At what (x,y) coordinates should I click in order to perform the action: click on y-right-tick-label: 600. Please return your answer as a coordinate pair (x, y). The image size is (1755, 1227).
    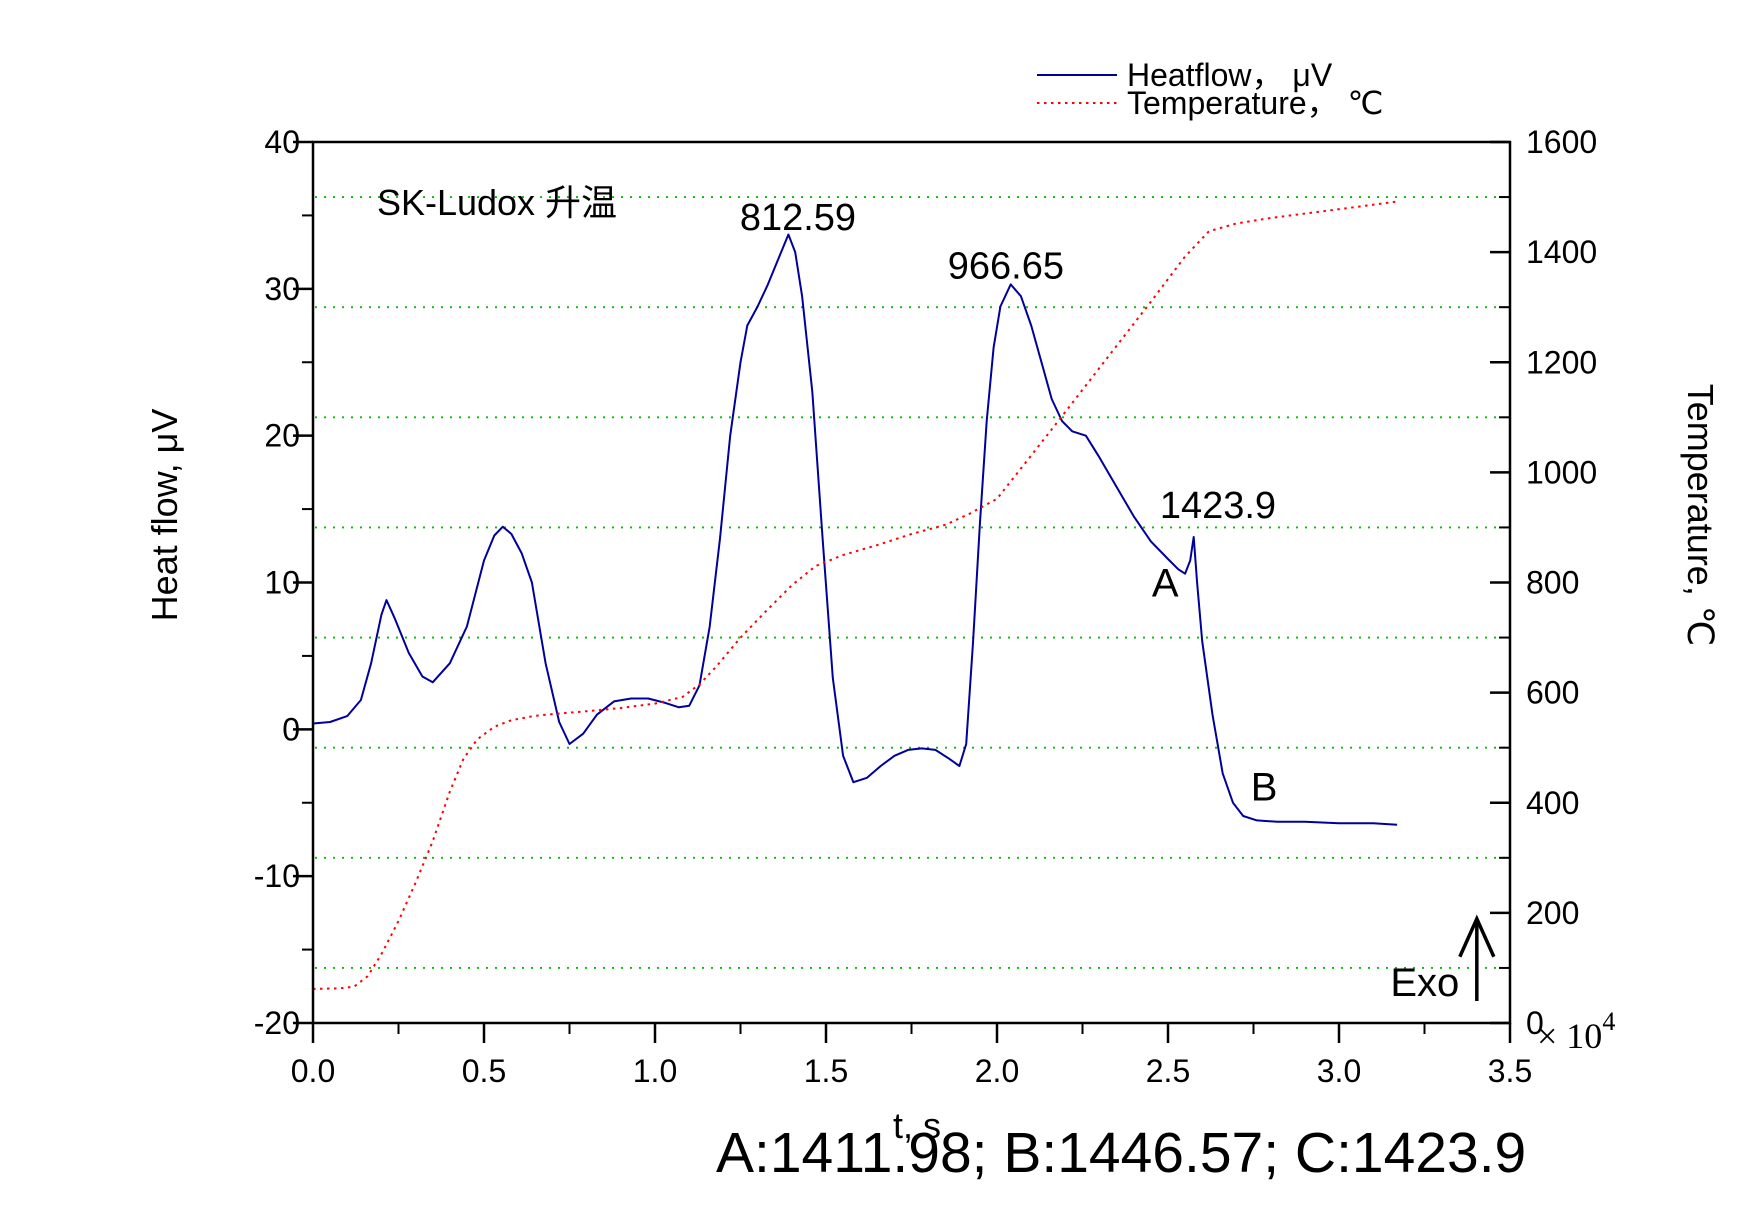
    Looking at the image, I should click on (1552, 693).